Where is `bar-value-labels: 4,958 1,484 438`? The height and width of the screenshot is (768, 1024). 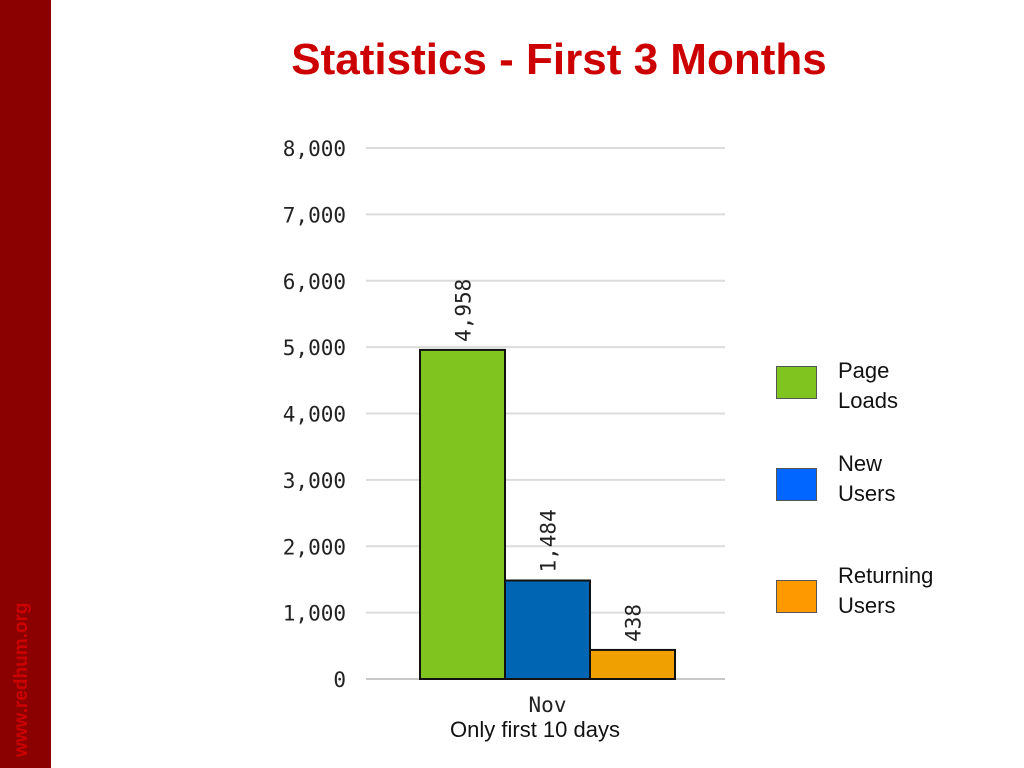
bar-value-labels: 4,958 1,484 438 is located at coordinates (549, 460).